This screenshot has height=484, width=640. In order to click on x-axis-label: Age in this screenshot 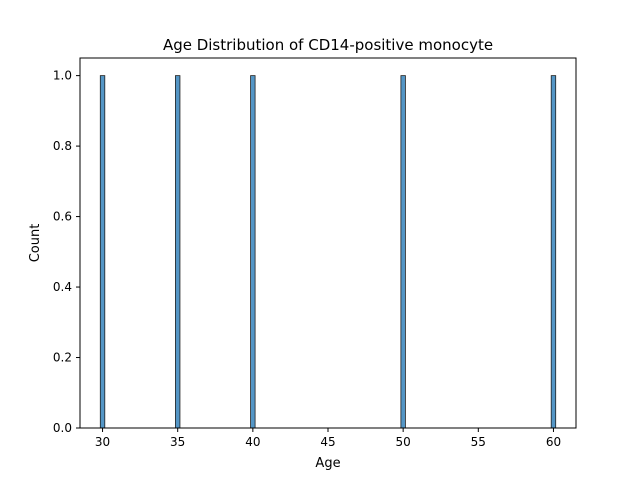, I will do `click(327, 463)`.